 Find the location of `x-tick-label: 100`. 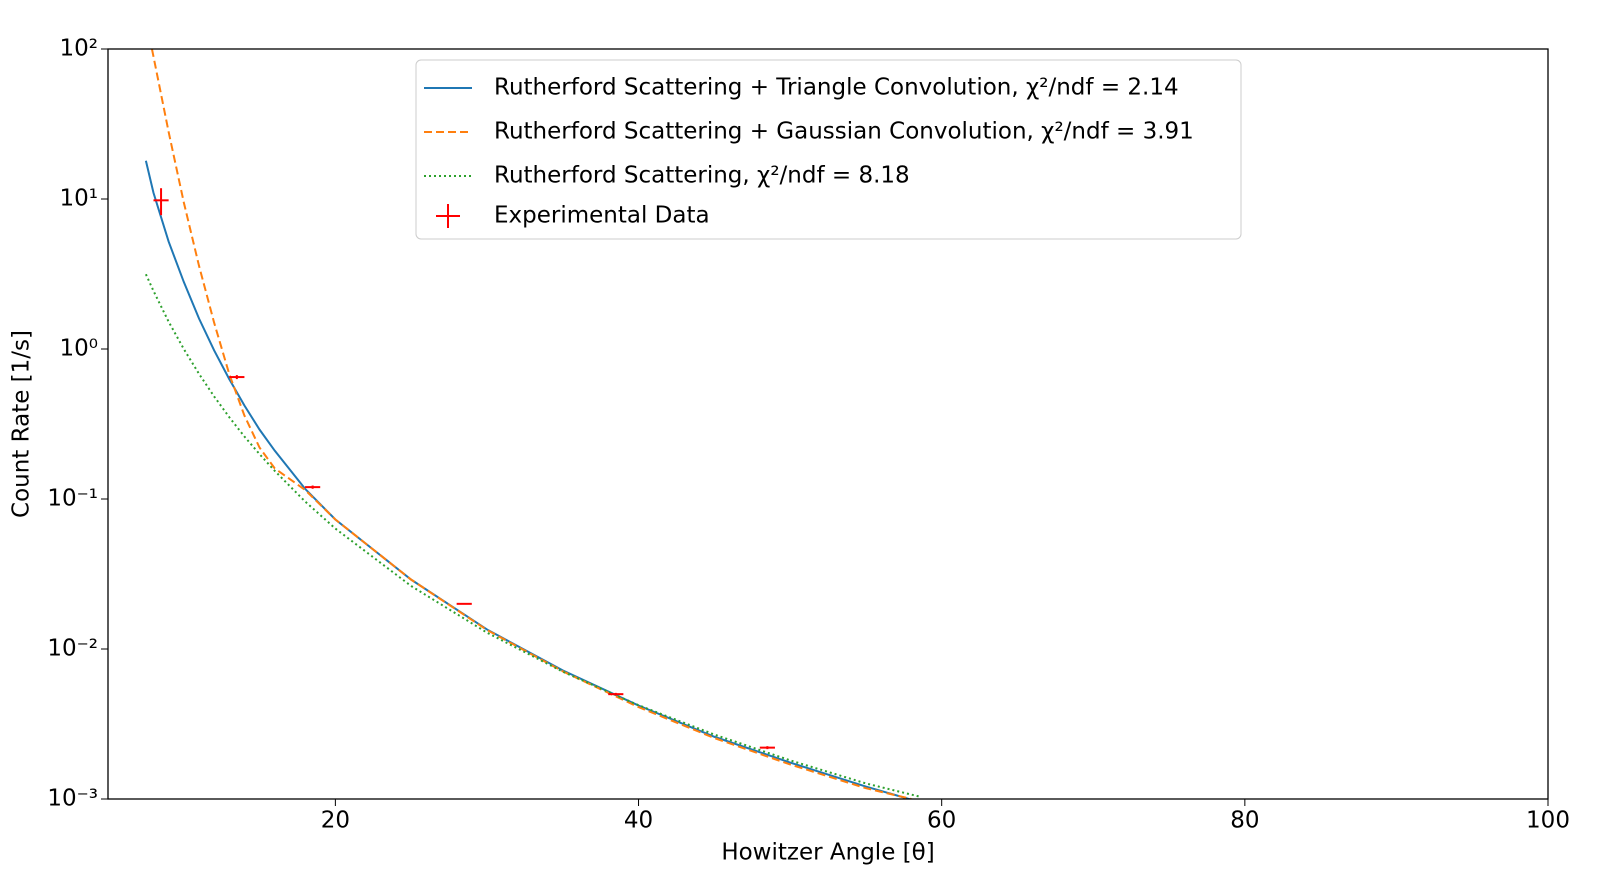

x-tick-label: 100 is located at coordinates (1548, 821).